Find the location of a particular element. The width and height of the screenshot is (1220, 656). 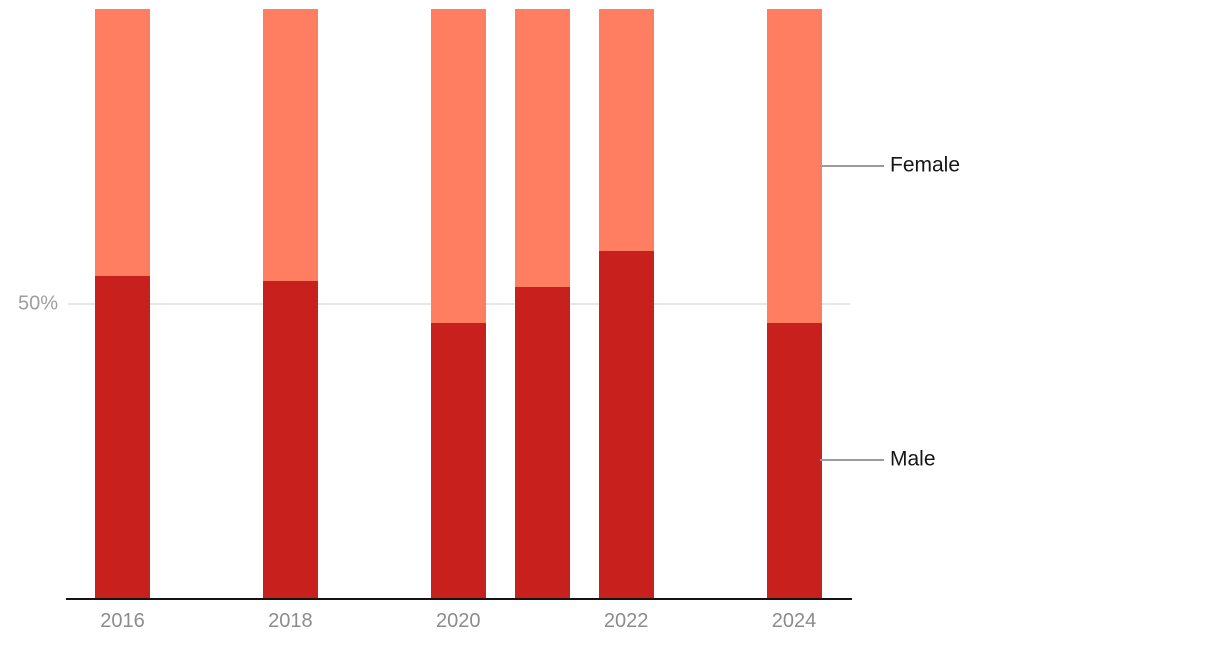

bar-segment-male-2024 is located at coordinates (794, 460).